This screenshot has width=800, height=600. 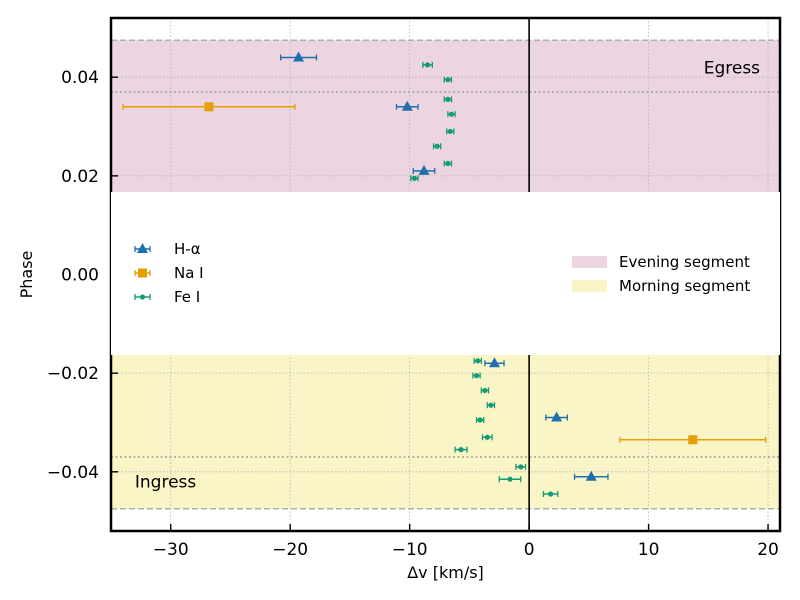 I want to click on legend-marker-circle, so click(x=142, y=297).